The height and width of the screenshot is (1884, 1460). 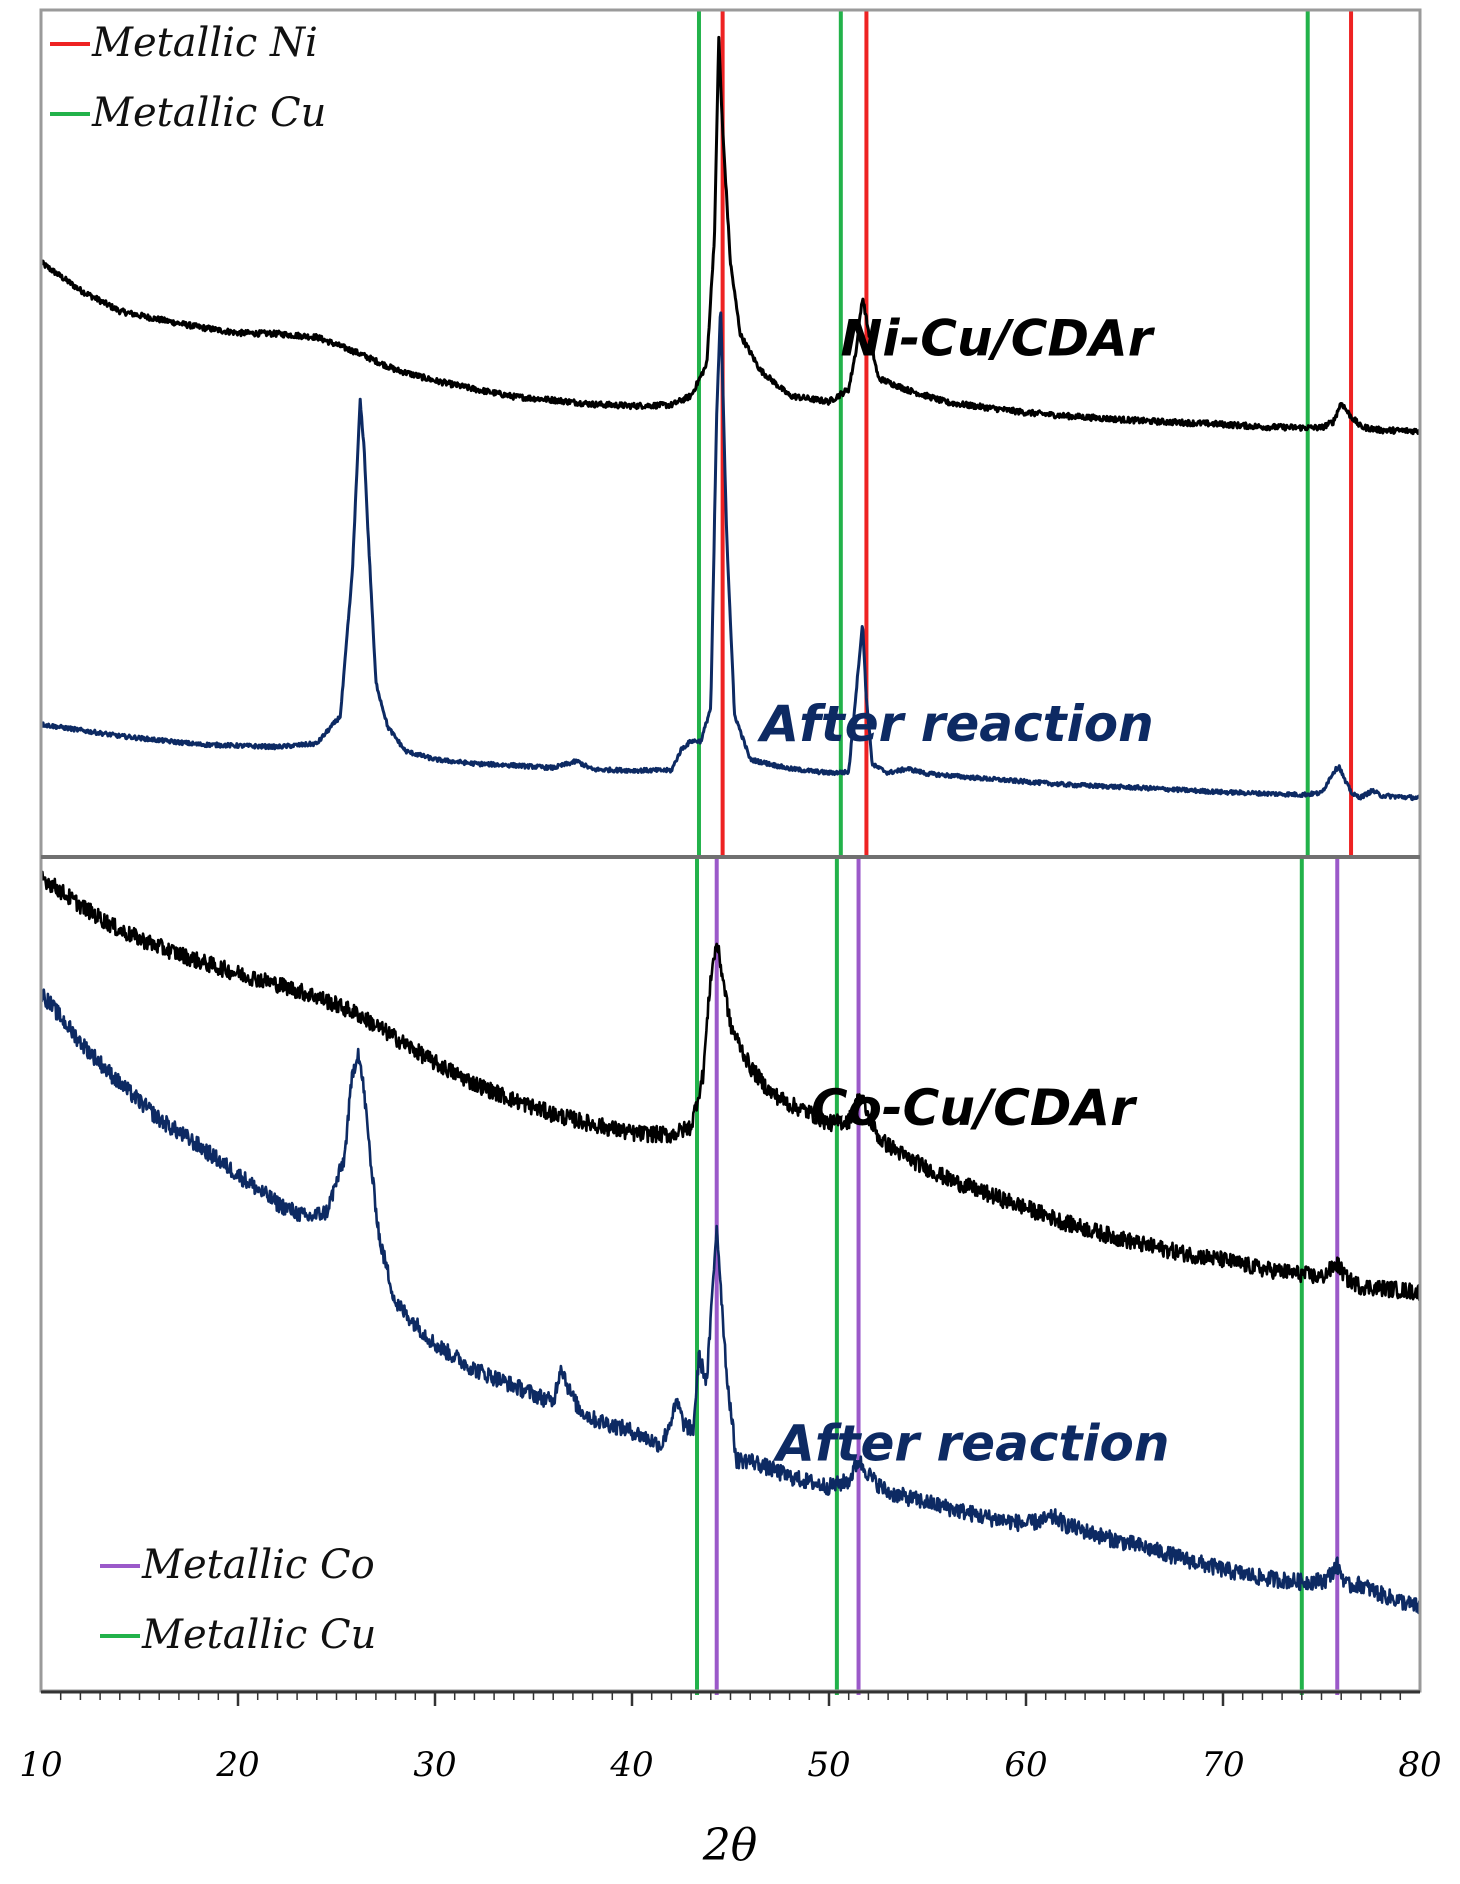 I want to click on x-axis: 10 20 30 40 50 60 70 80, so click(x=730, y=1737).